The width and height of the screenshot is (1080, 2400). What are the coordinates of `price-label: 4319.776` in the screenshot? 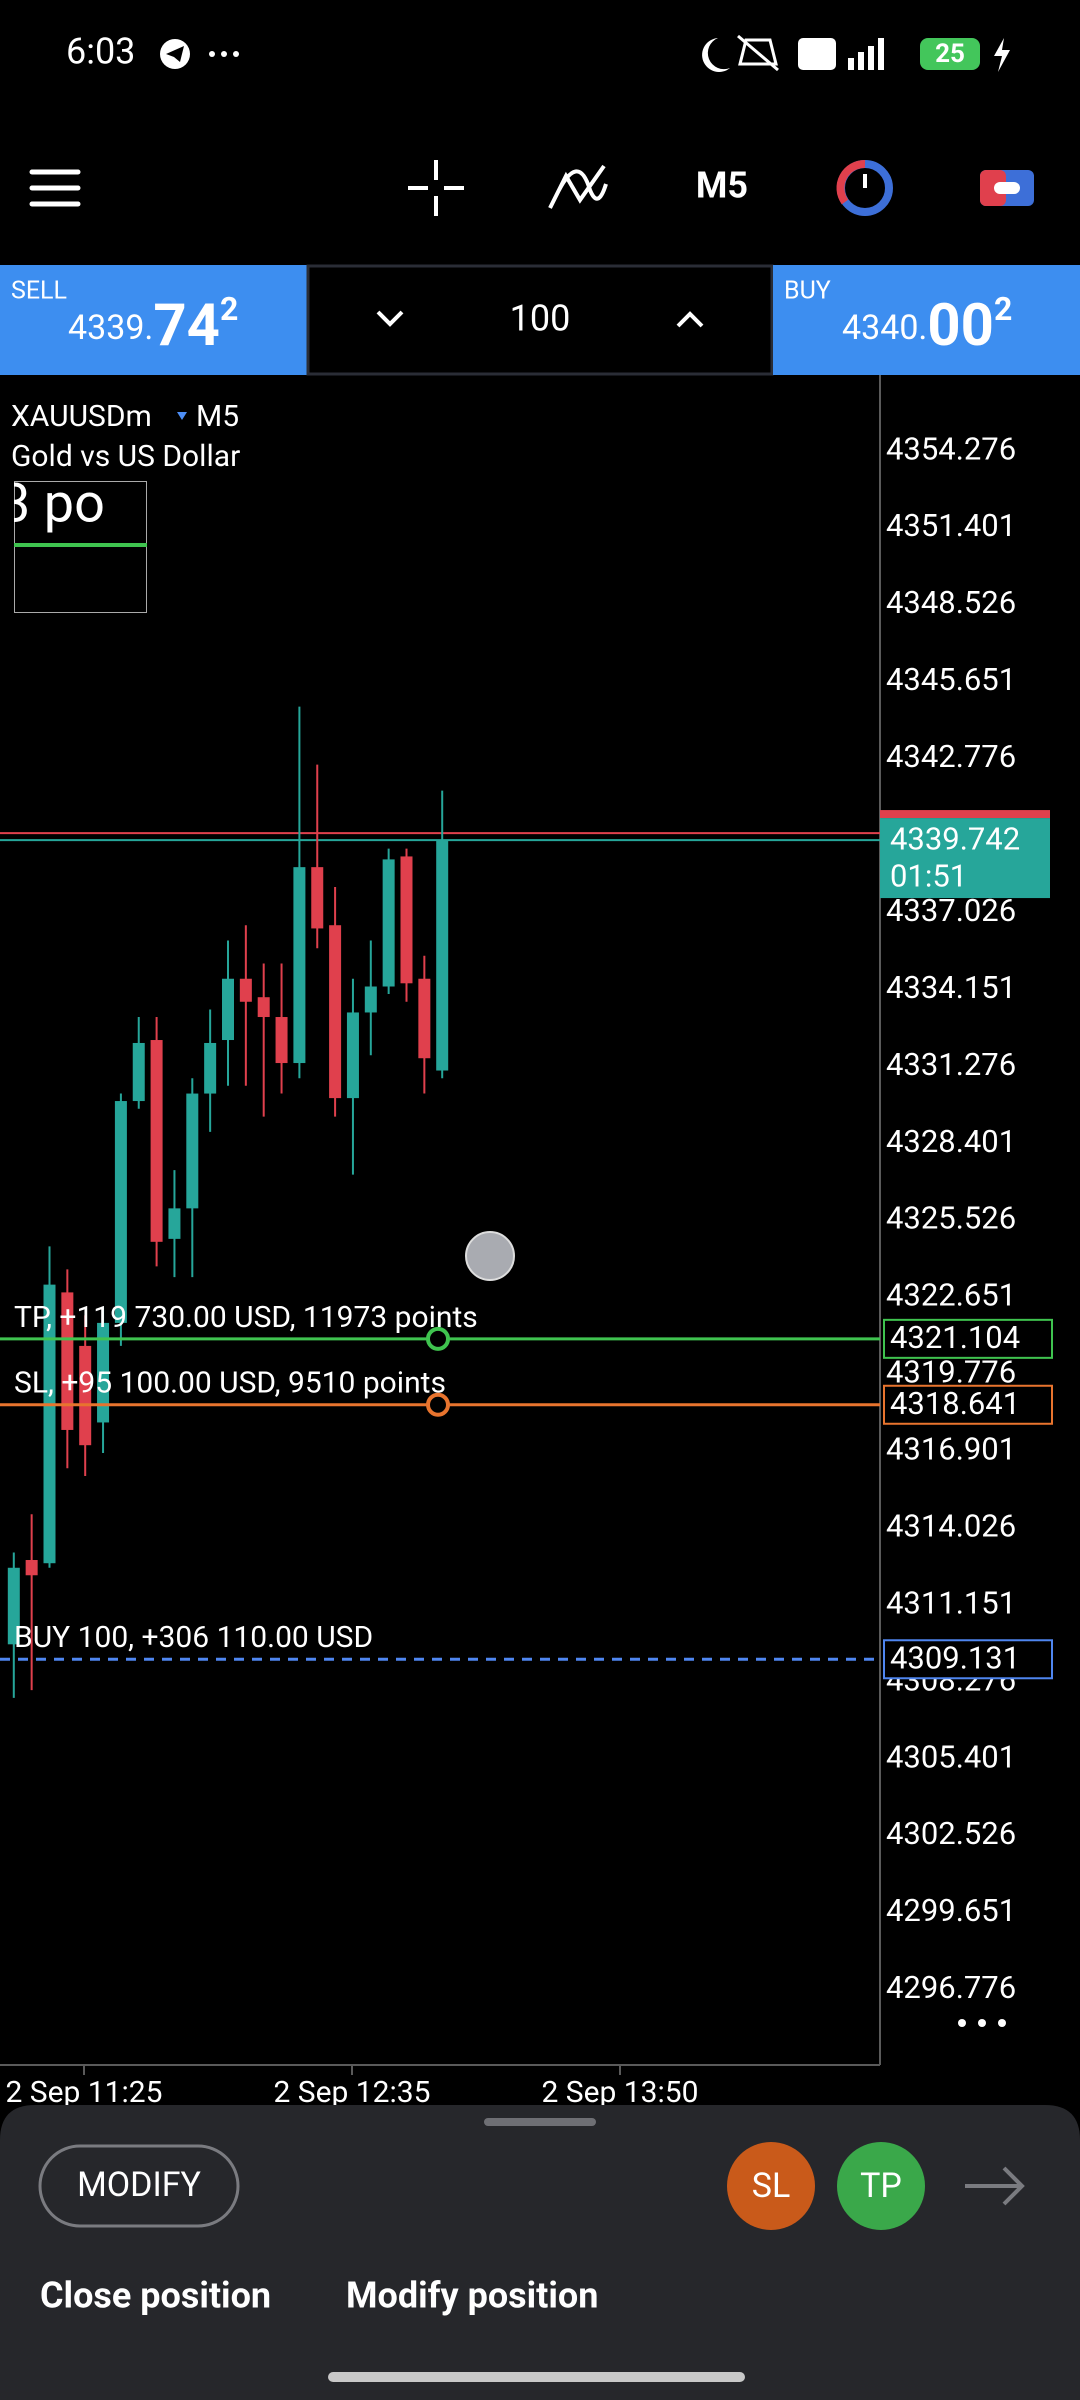 It's located at (951, 1372).